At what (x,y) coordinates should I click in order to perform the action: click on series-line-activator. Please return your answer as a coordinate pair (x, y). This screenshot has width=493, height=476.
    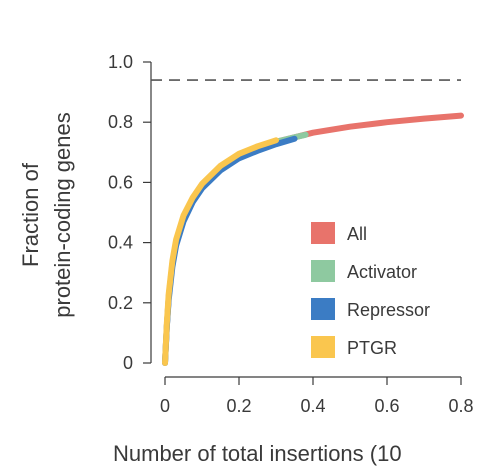
    Looking at the image, I should click on (235, 248).